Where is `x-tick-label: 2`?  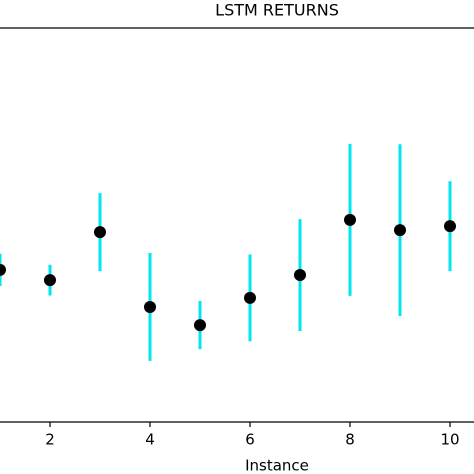
x-tick-label: 2 is located at coordinates (50, 440).